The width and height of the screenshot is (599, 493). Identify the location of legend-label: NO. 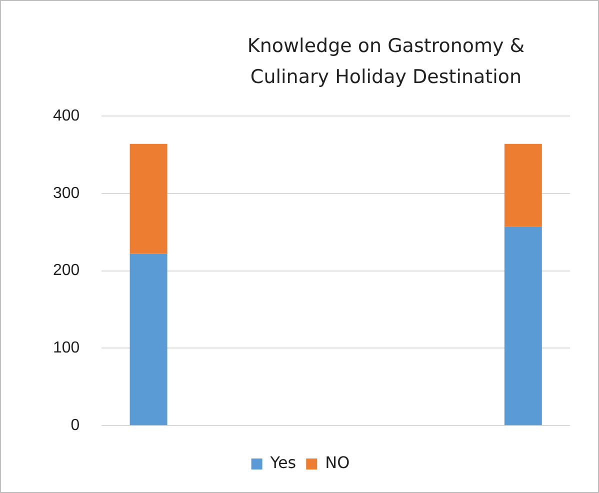
(337, 462).